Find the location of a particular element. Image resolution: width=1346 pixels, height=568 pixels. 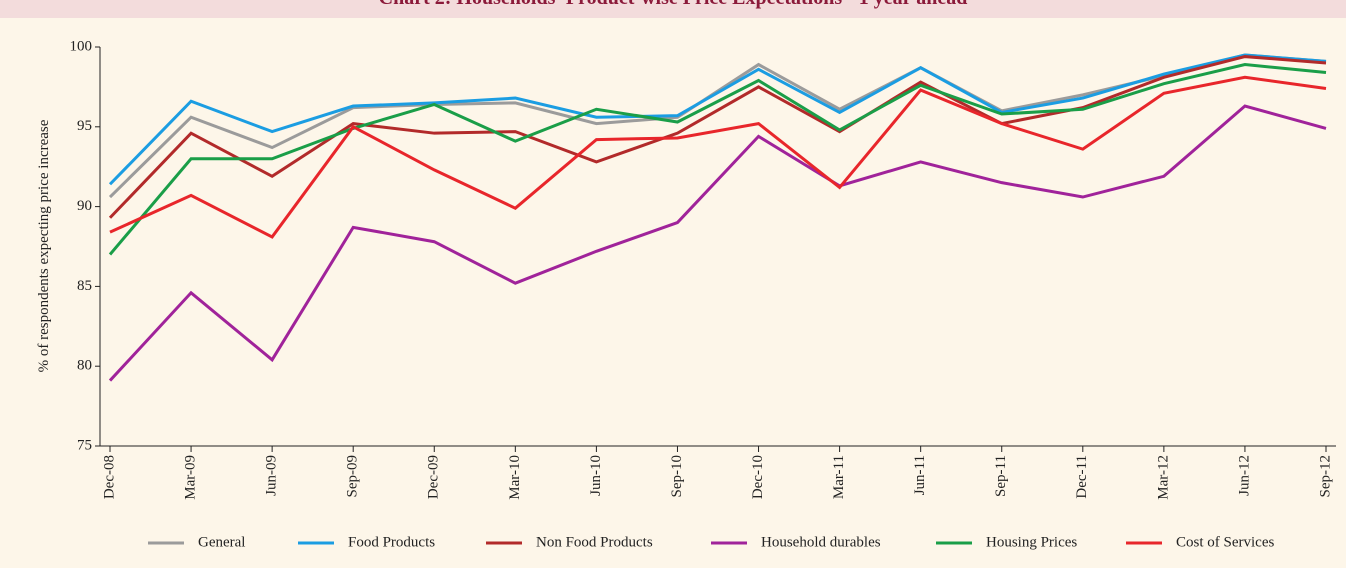

legend-label: General is located at coordinates (221, 542).